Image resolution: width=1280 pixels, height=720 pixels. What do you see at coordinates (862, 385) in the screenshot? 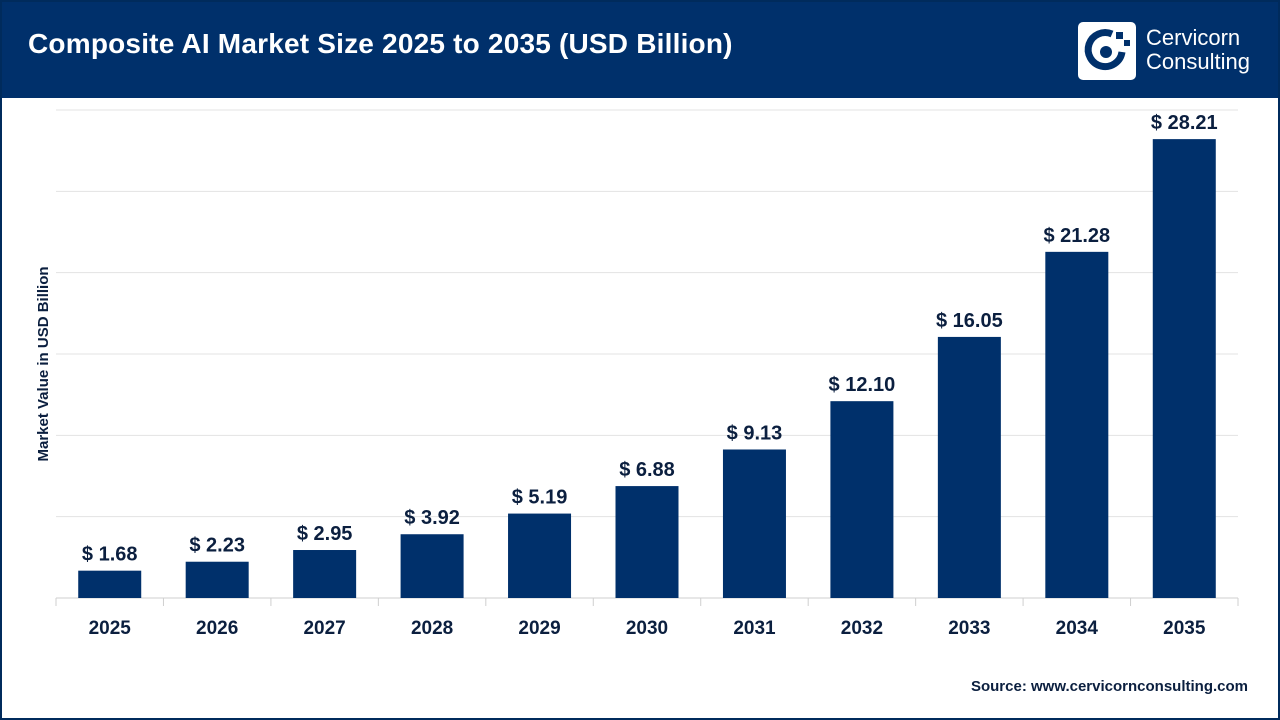
I see `data-label-2032: $ 12.10` at bounding box center [862, 385].